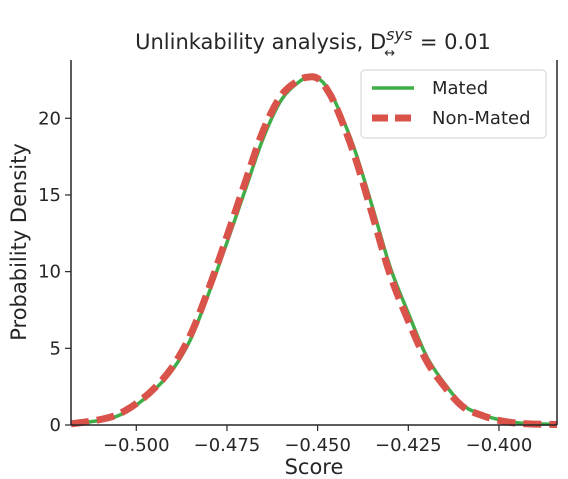 This screenshot has width=568, height=479. Describe the element at coordinates (481, 118) in the screenshot. I see `legend-label-non-mated: Non-Mated` at that location.